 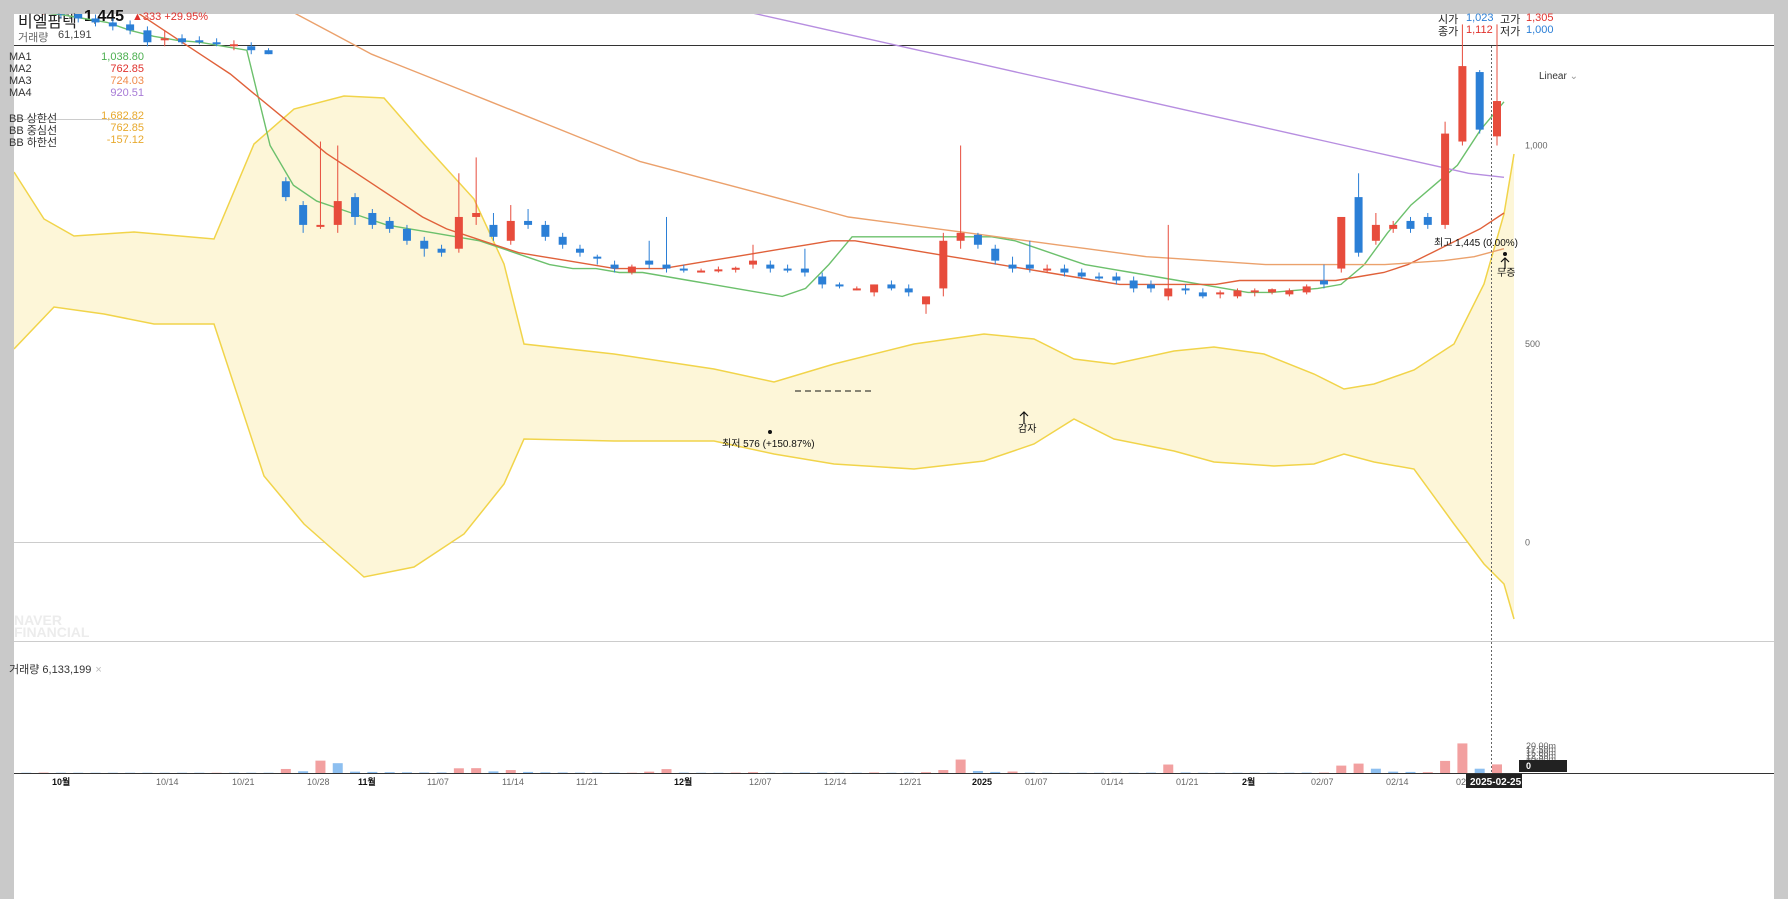 I want to click on x-axis-label: 12/07, so click(x=760, y=782).